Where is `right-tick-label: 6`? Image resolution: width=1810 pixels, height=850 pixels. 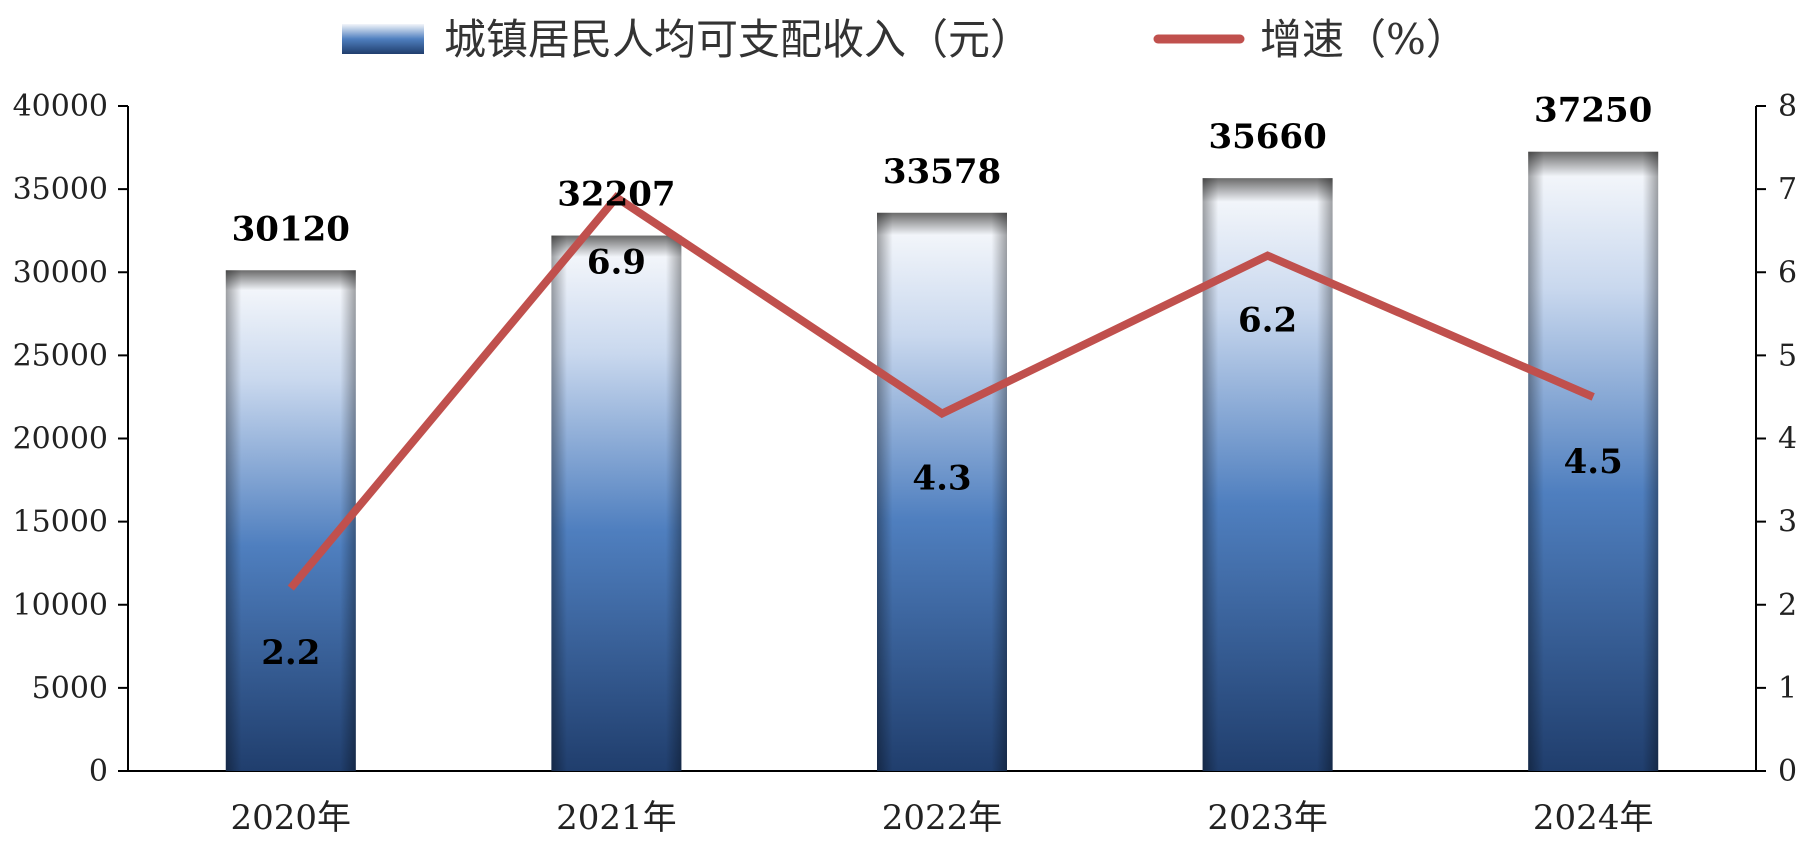
right-tick-label: 6 is located at coordinates (1787, 272).